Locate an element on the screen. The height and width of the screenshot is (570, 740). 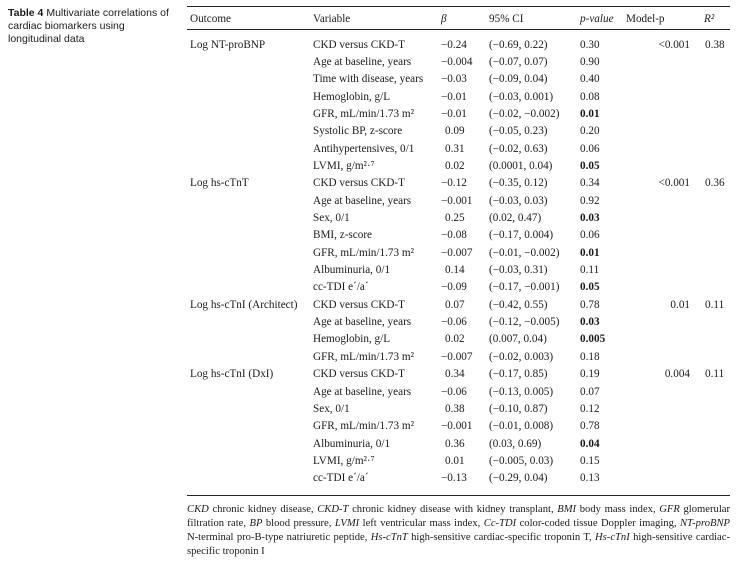
p-value-cell: 0.40 is located at coordinates (590, 79).